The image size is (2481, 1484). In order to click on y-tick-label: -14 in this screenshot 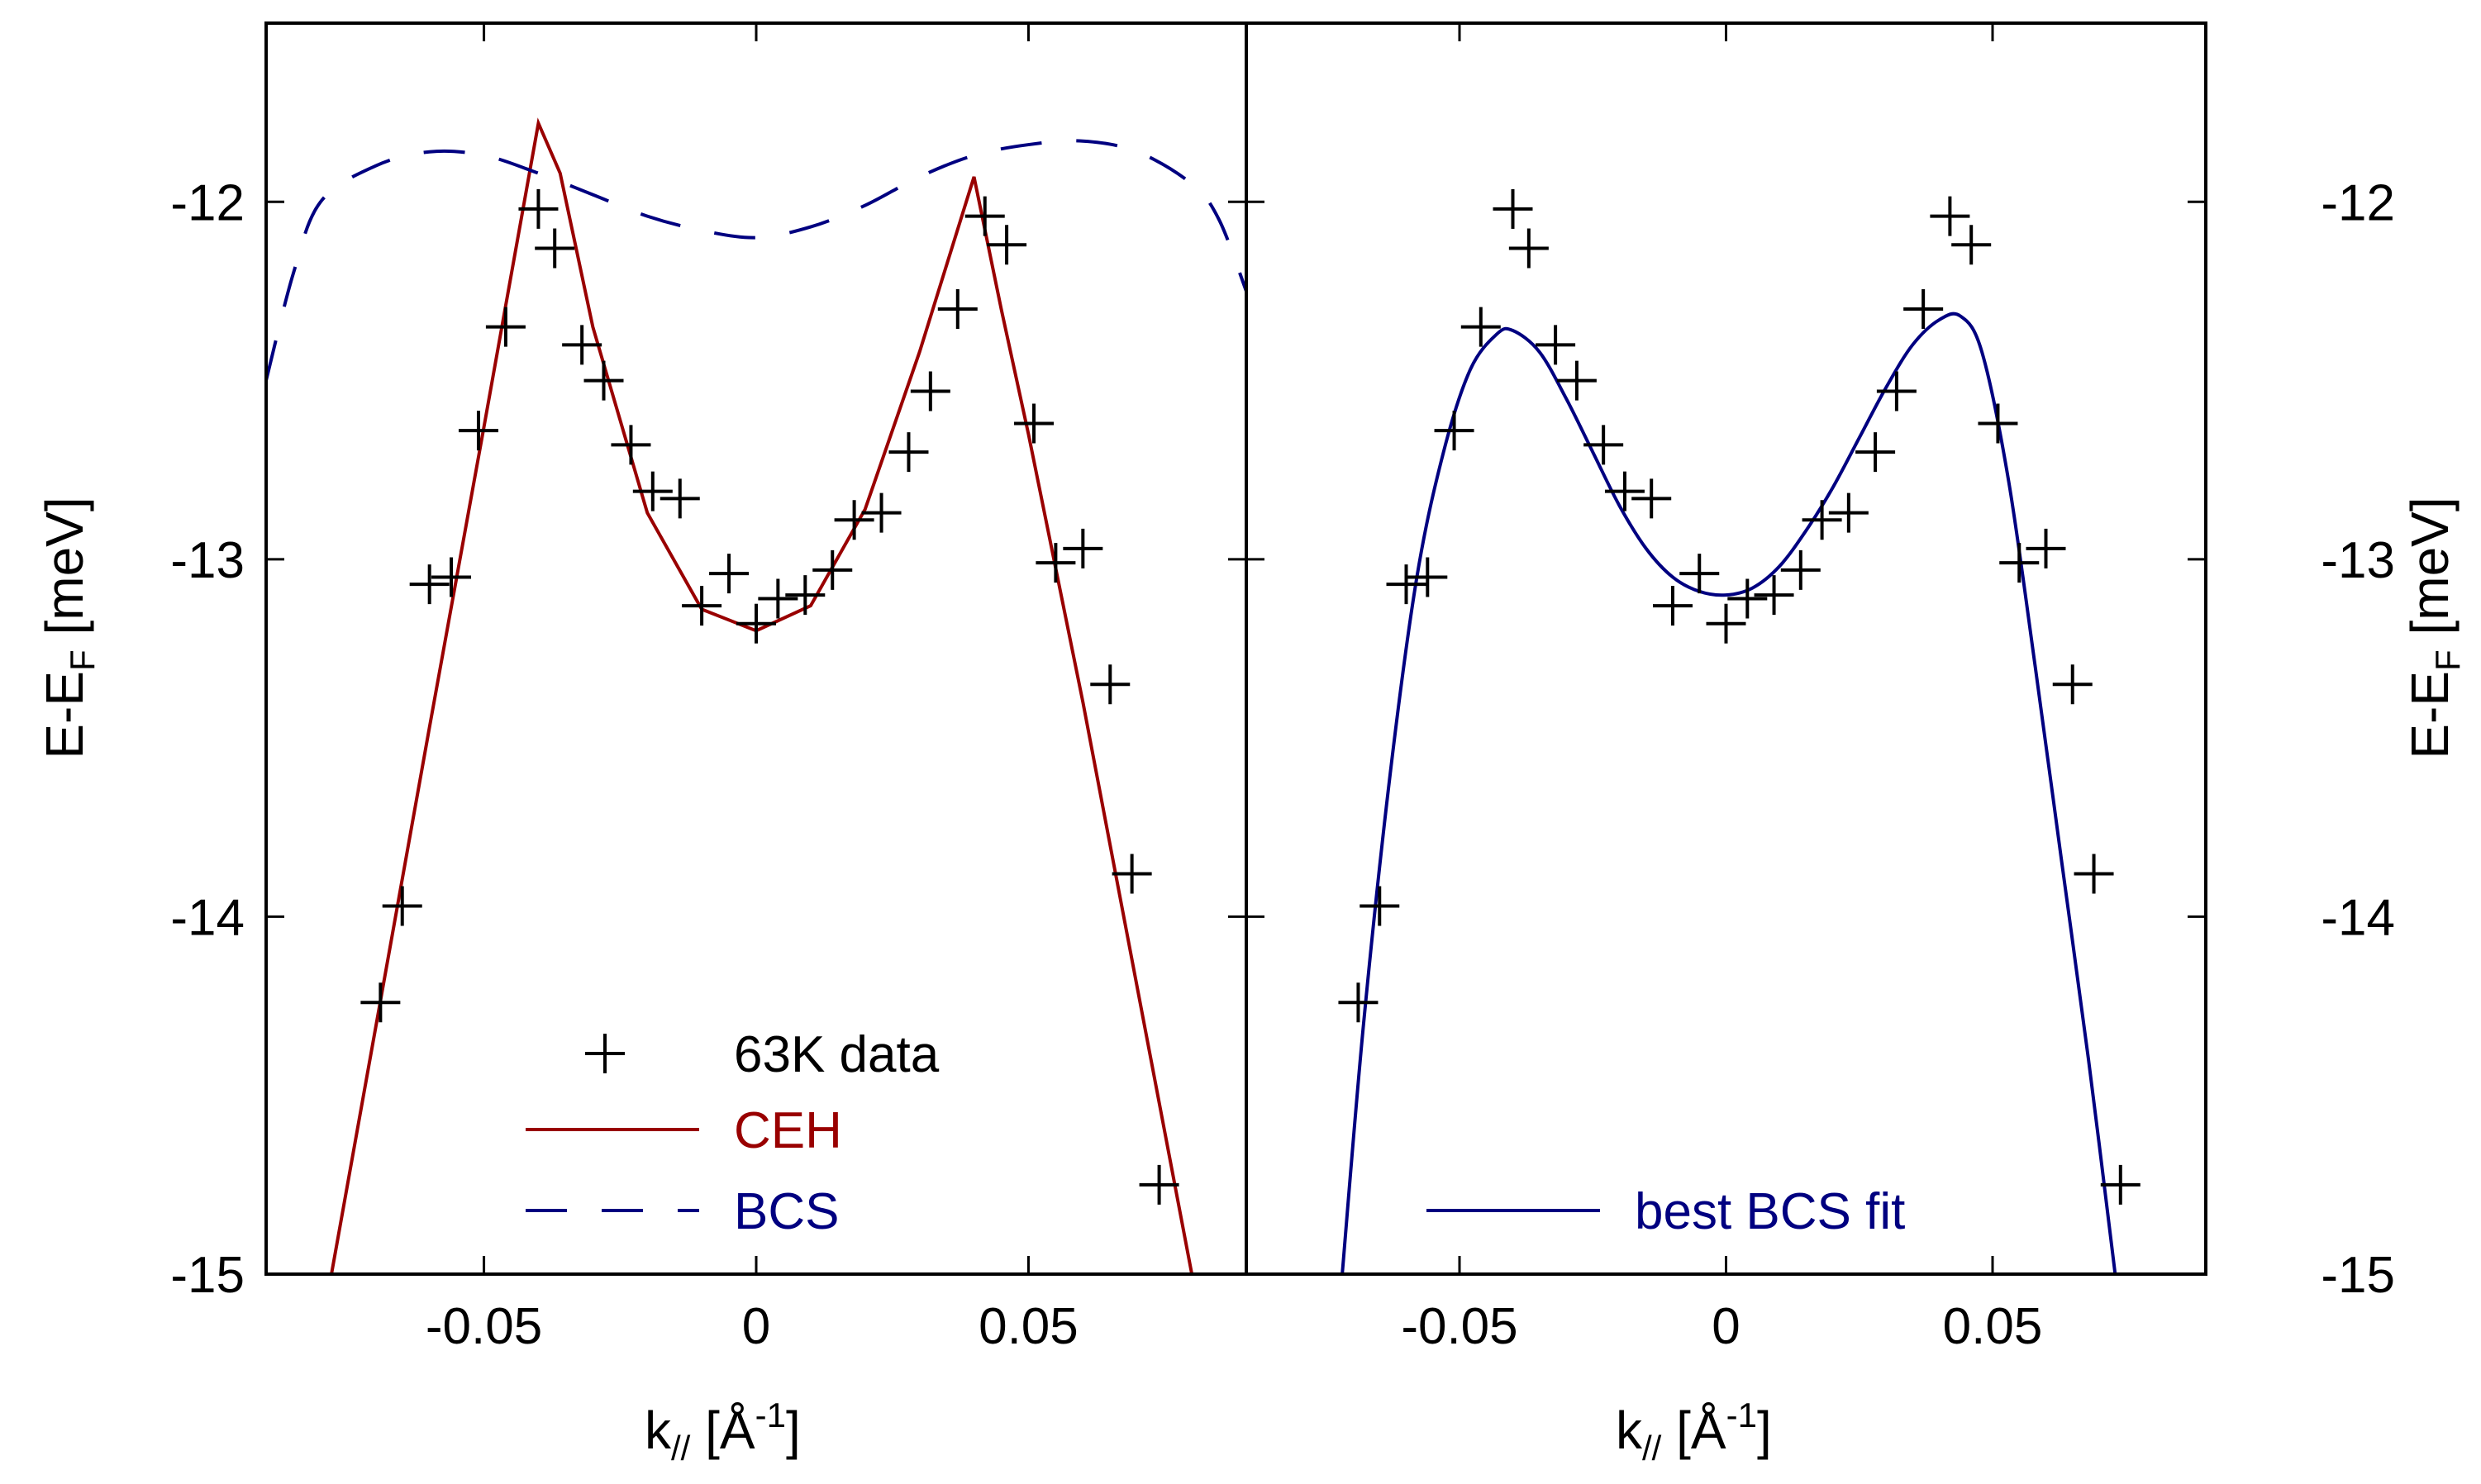, I will do `click(207, 917)`.